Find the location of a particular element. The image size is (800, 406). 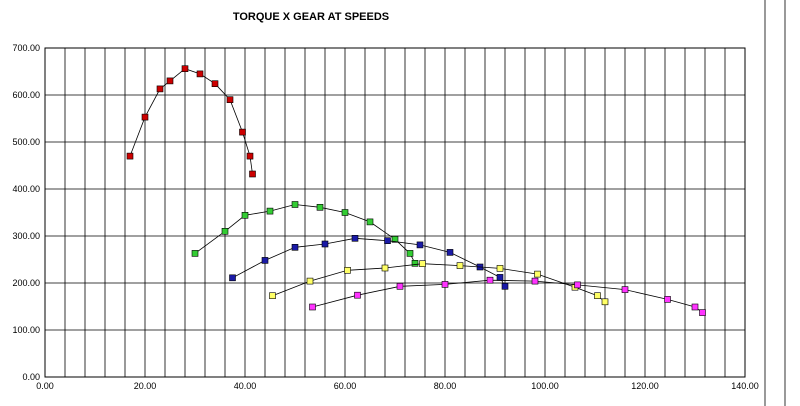

y-tick-label: 200.00 is located at coordinates (26, 283).